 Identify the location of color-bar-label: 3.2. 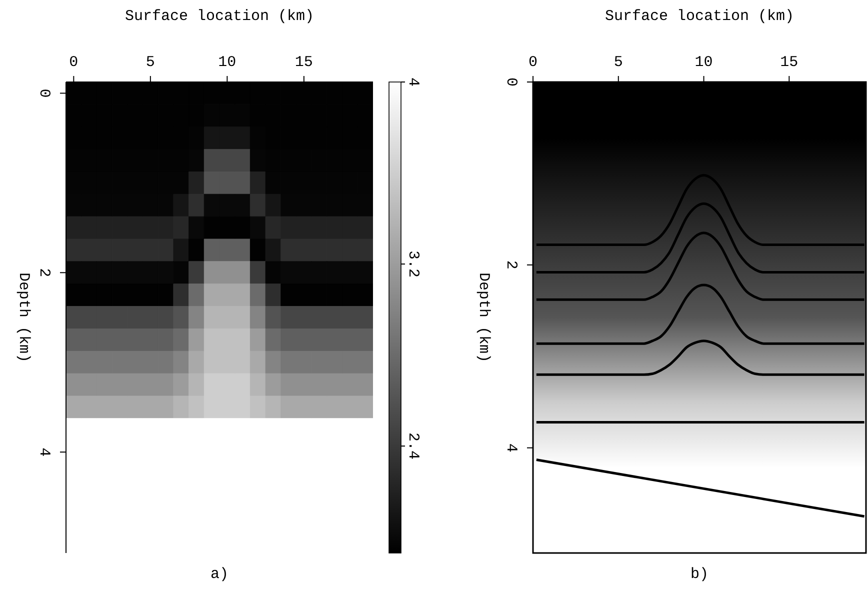
(413, 264).